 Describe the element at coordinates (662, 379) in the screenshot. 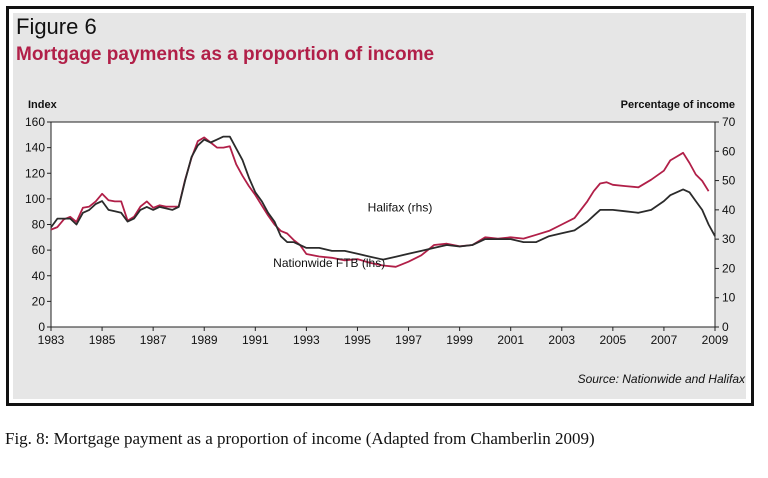

I see `source-note: Source: Nationwide and Halifax` at that location.